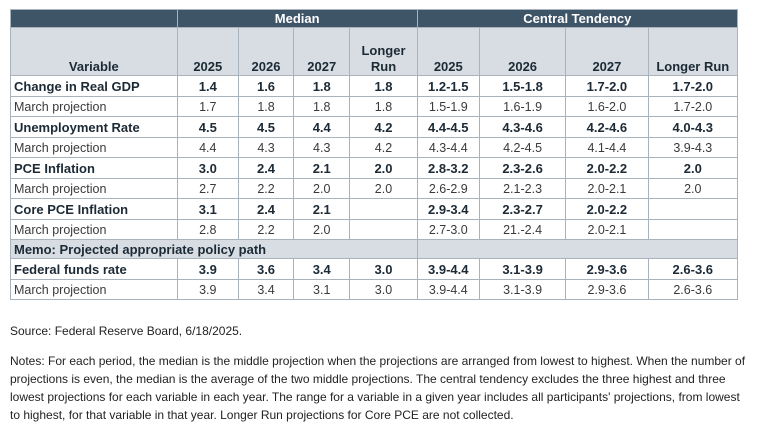 The image size is (761, 445). I want to click on value-cell: 4.2-4.6, so click(607, 127).